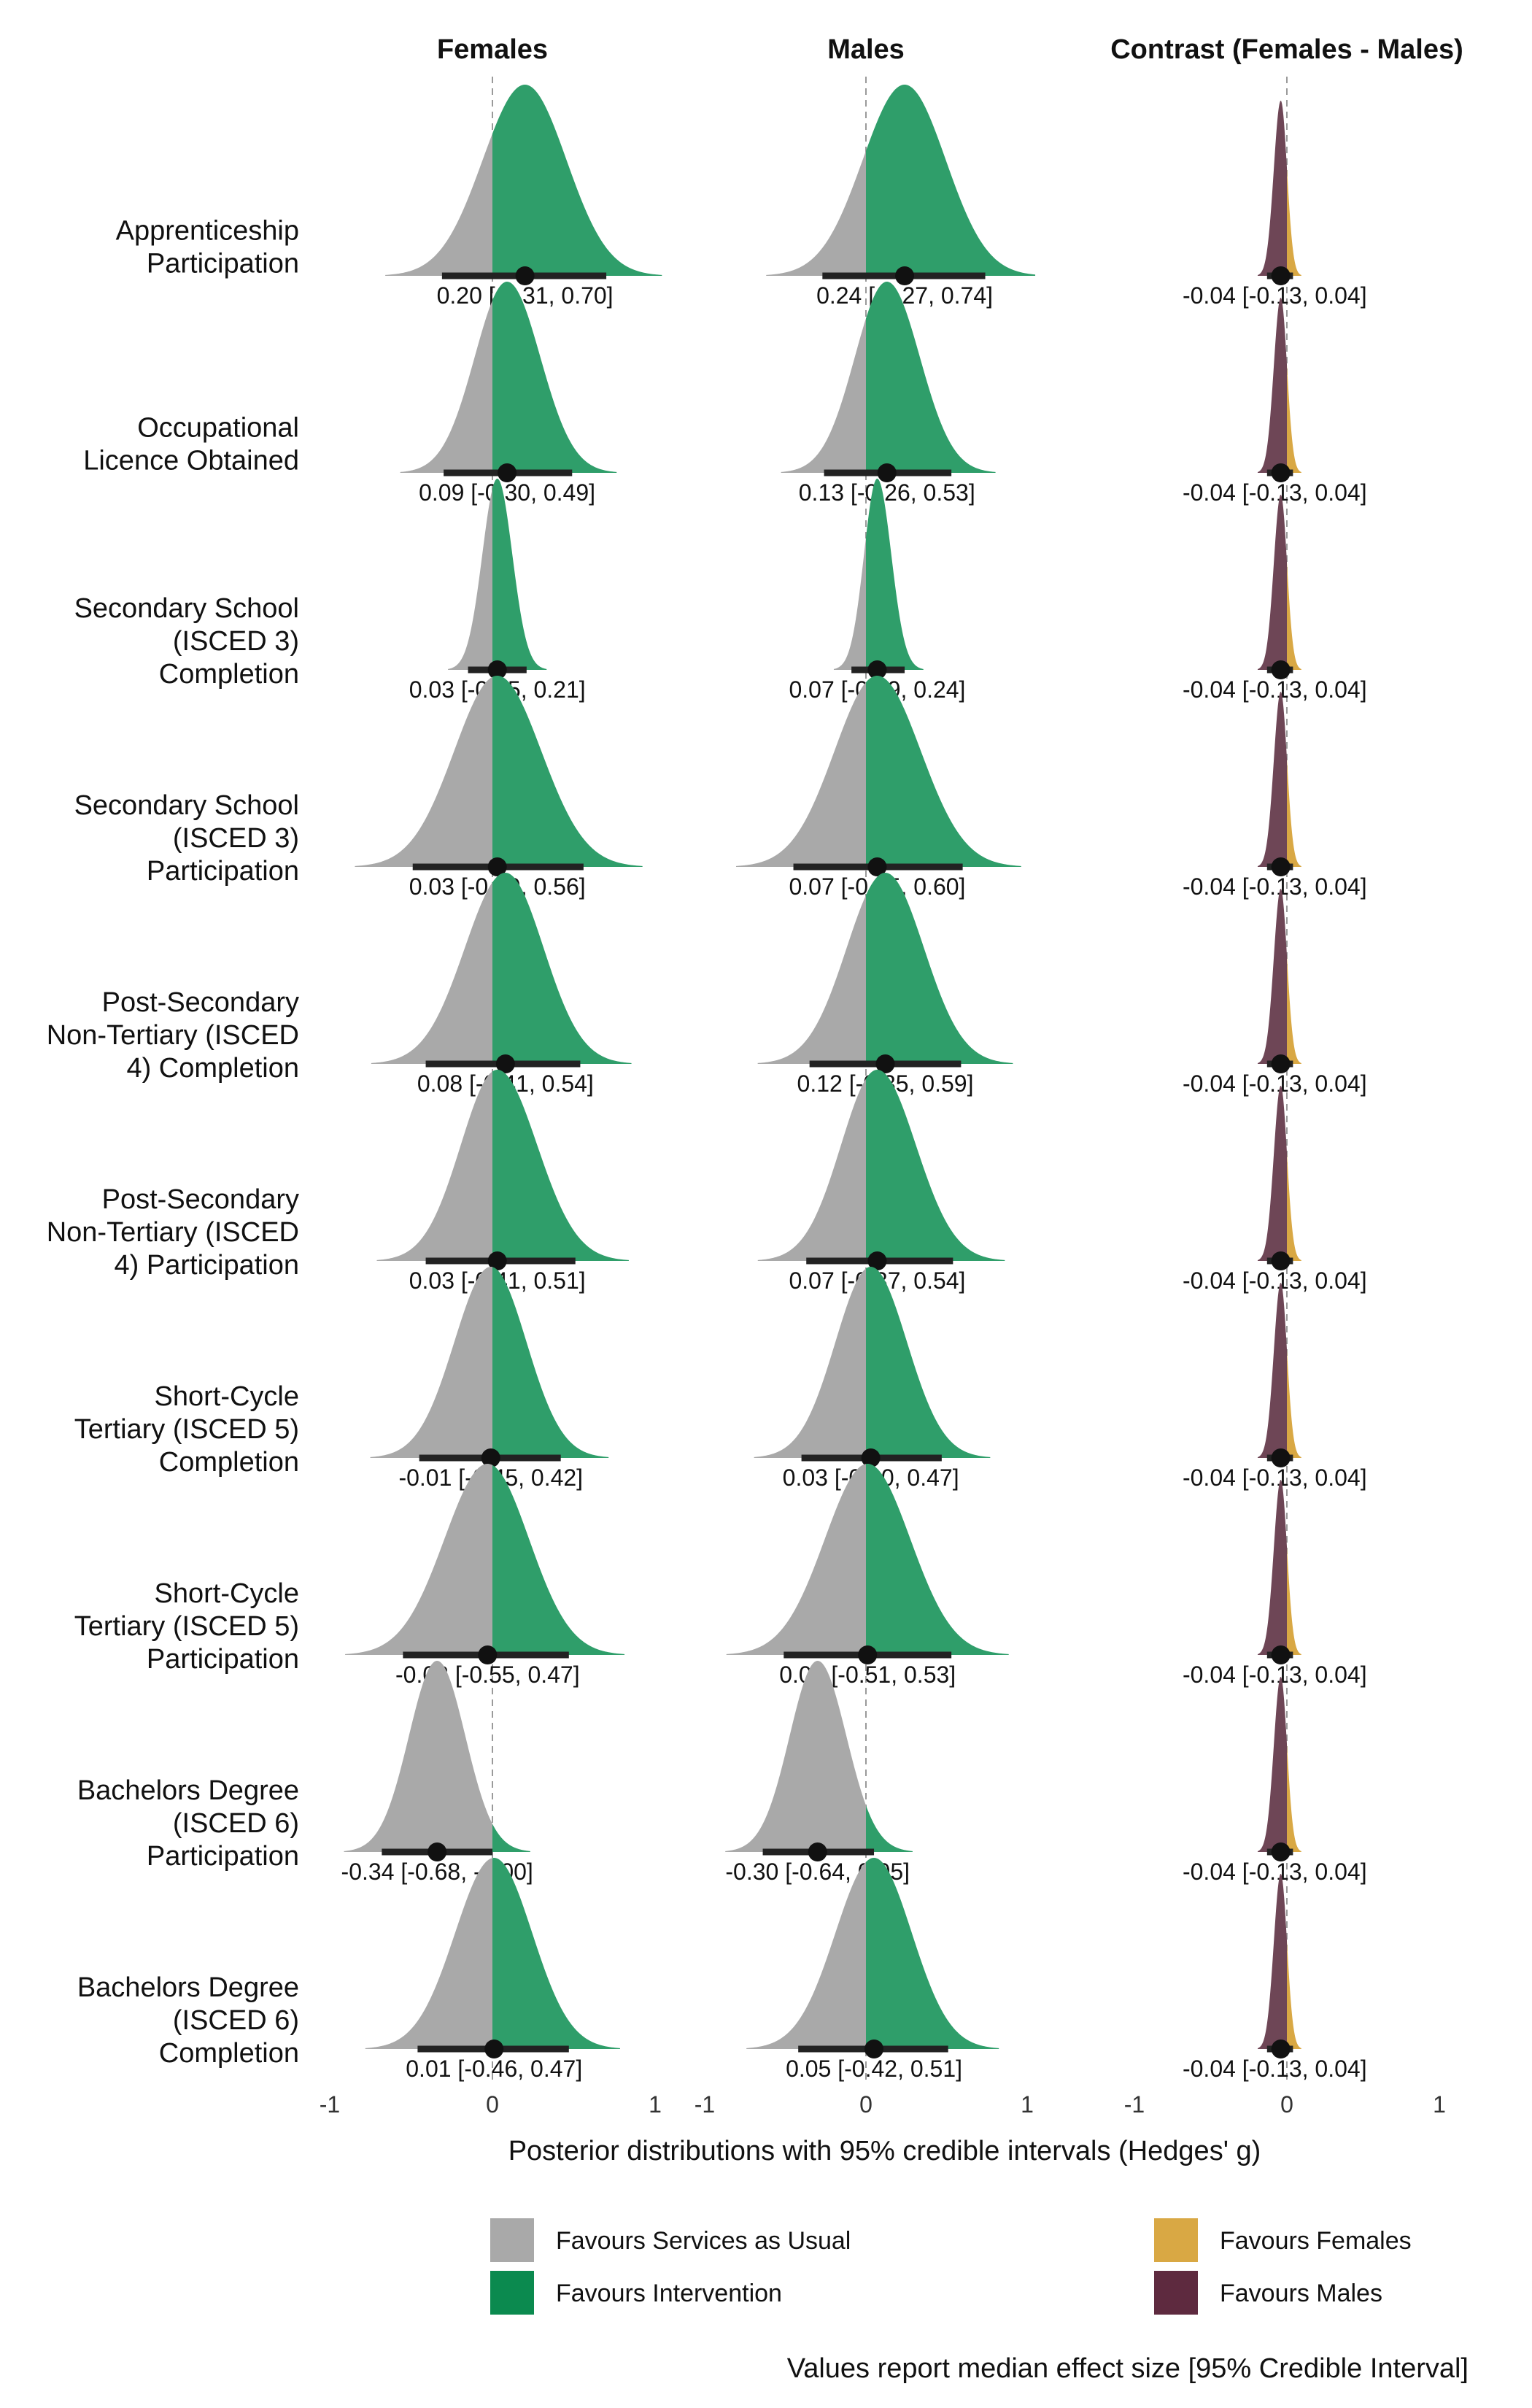  What do you see at coordinates (1028, 2104) in the screenshot?
I see `males-x-tick-label: 1` at bounding box center [1028, 2104].